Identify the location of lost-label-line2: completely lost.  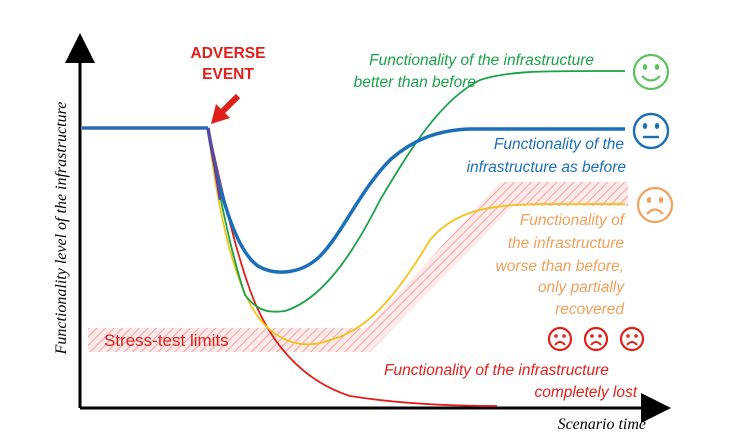
(585, 392).